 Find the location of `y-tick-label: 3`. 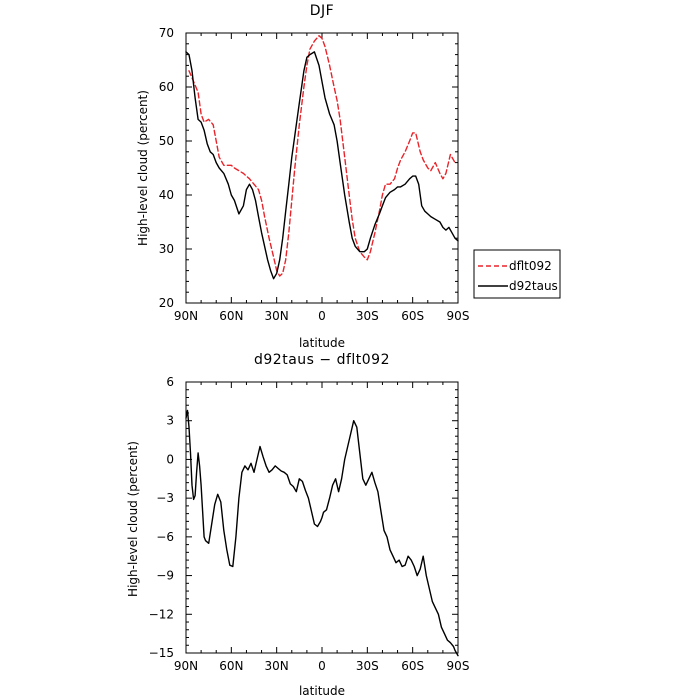

y-tick-label: 3 is located at coordinates (170, 421).